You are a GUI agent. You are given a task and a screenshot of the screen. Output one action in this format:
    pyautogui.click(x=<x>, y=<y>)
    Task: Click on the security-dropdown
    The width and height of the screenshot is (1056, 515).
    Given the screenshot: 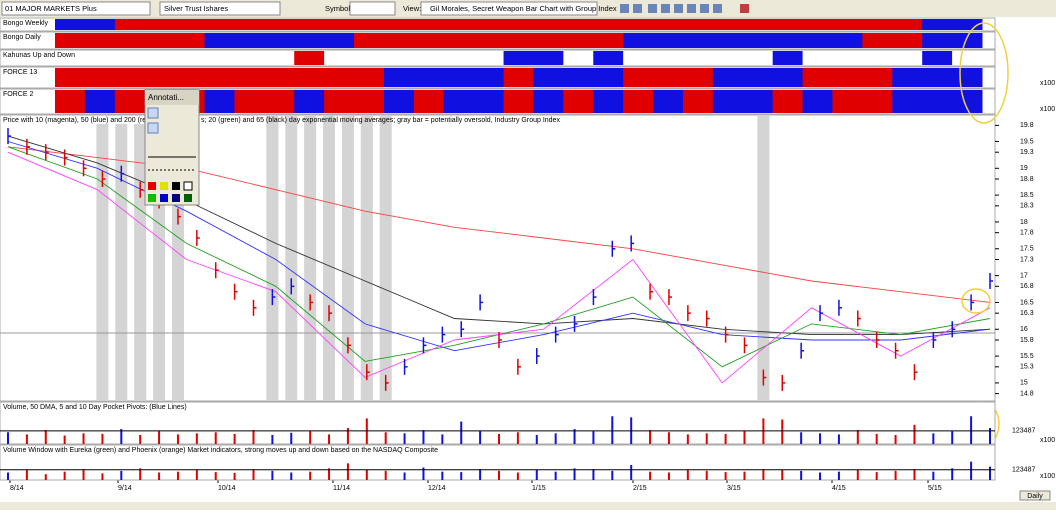 What is the action you would take?
    pyautogui.click(x=220, y=8)
    